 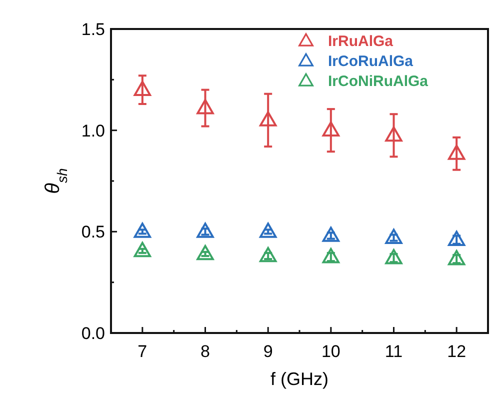 What do you see at coordinates (93, 232) in the screenshot?
I see `y-tick-label: 0.5` at bounding box center [93, 232].